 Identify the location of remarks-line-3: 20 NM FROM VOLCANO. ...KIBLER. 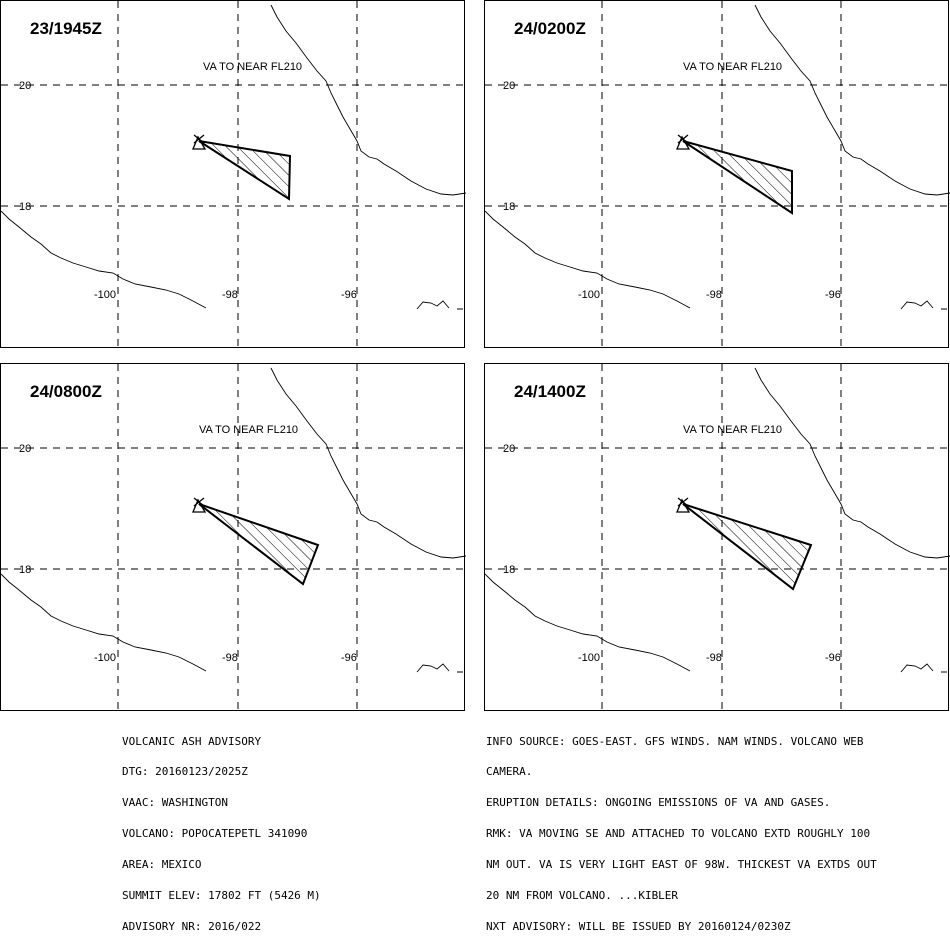
(582, 896).